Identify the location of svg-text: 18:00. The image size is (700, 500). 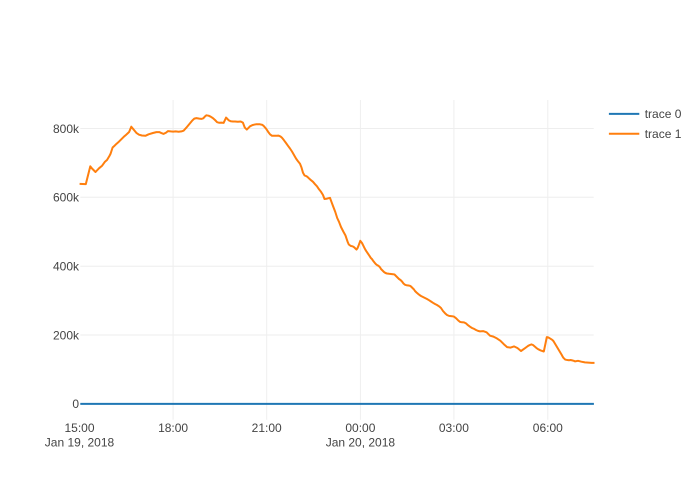
(173, 428).